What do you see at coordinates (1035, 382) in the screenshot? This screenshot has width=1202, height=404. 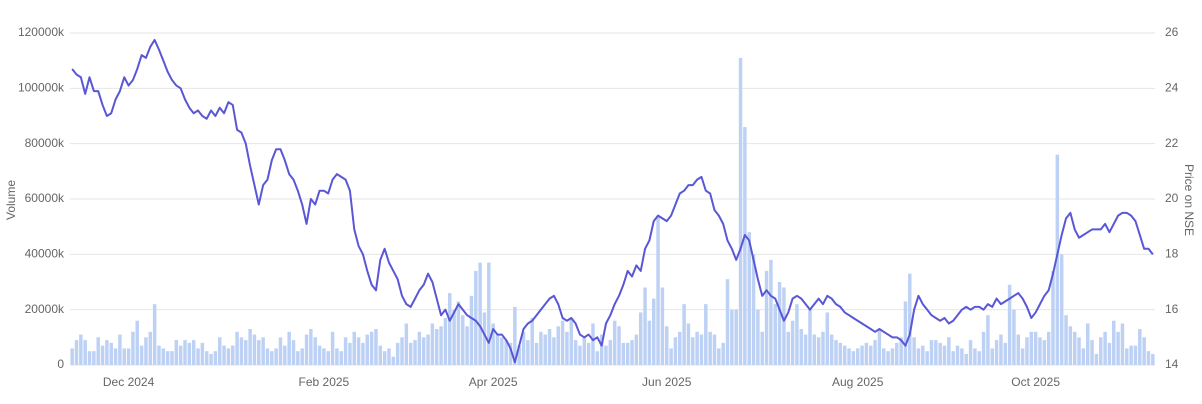 I see `x-tick-label: Oct 2025` at bounding box center [1035, 382].